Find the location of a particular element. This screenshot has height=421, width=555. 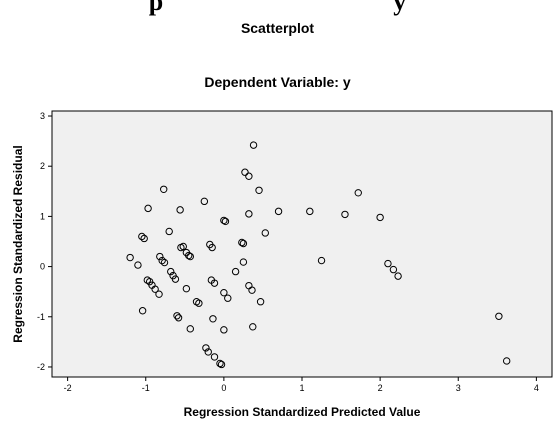

x-axis-label: Regression Standardized Predicted Value is located at coordinates (302, 412).